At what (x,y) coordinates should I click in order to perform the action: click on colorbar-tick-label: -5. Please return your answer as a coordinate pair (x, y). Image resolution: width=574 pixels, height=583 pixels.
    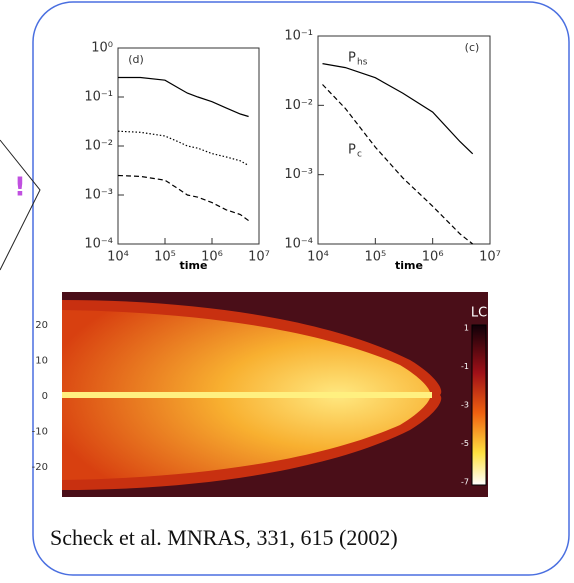
    Looking at the image, I should click on (465, 443).